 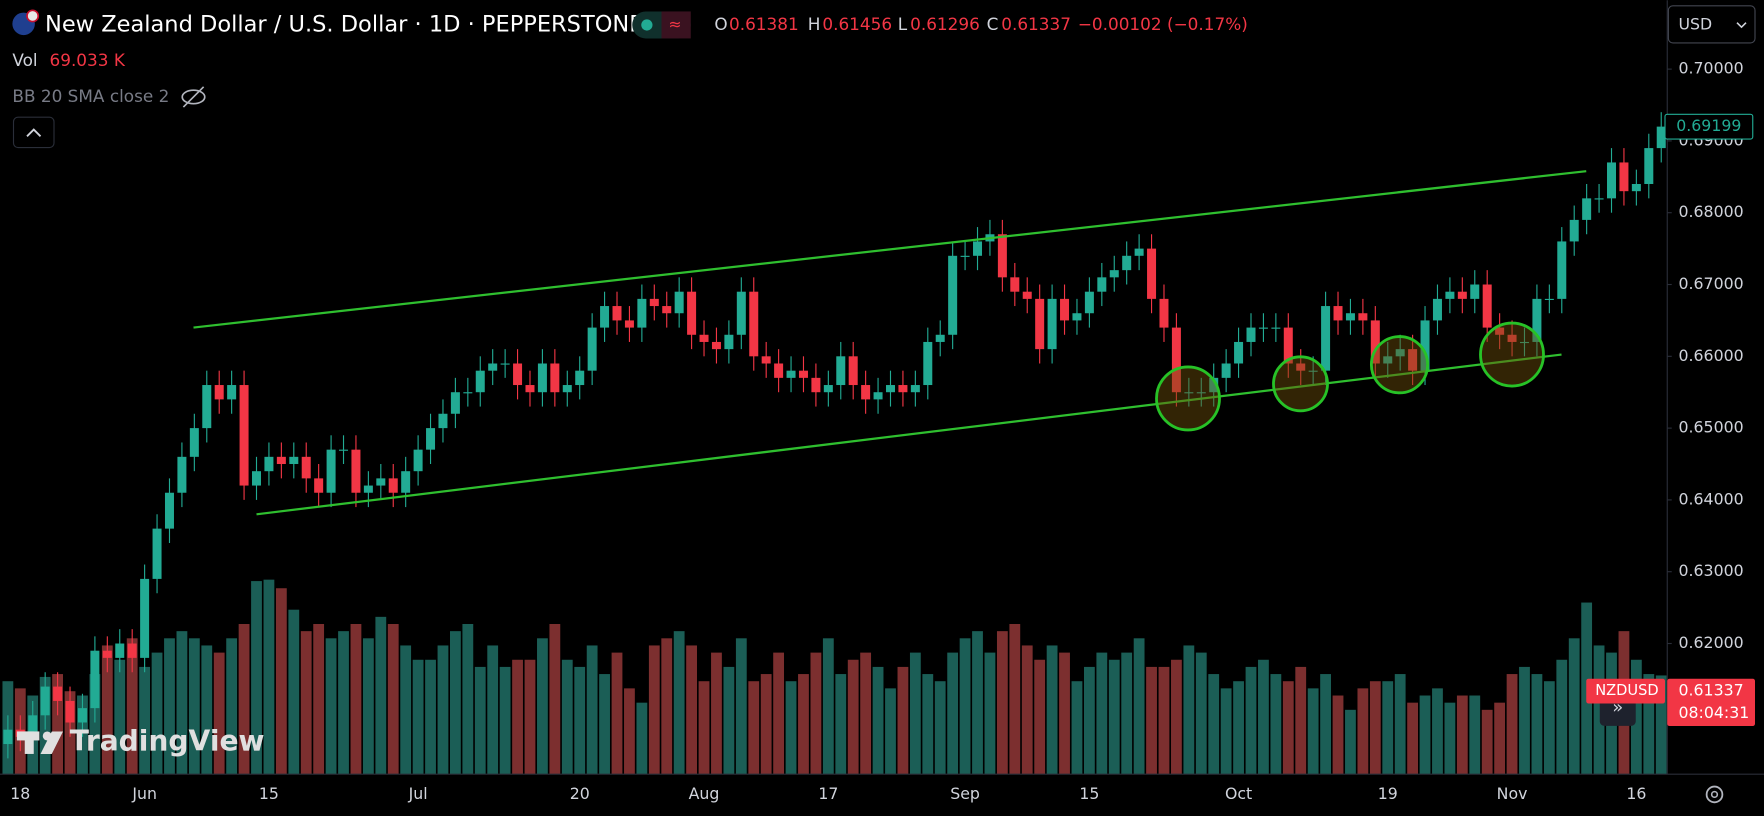 I want to click on x-tick-label: 16, so click(x=1636, y=793).